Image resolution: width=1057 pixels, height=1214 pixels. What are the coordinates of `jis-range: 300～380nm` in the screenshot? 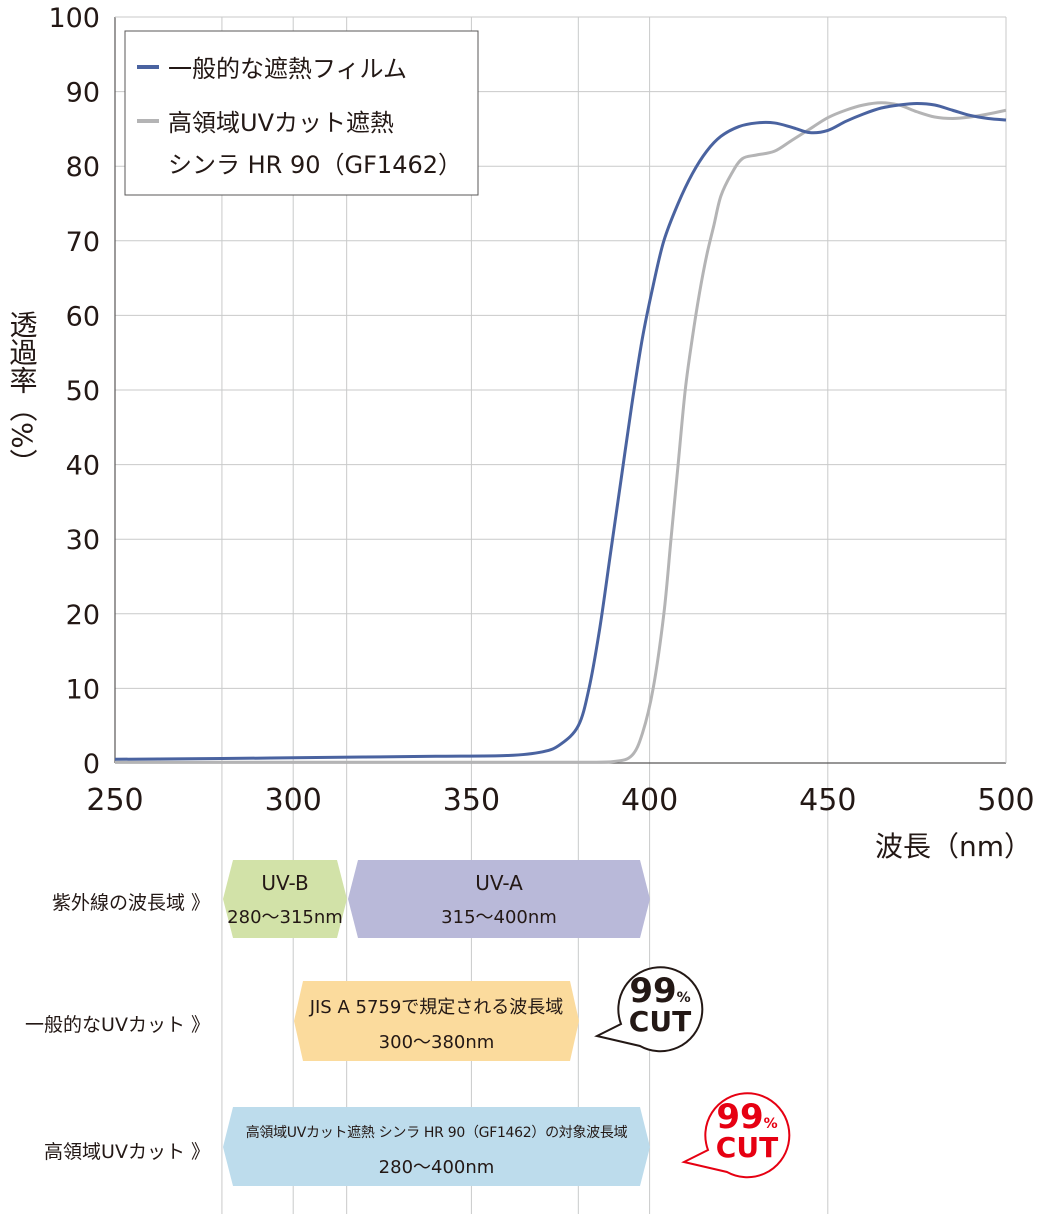 It's located at (436, 1042).